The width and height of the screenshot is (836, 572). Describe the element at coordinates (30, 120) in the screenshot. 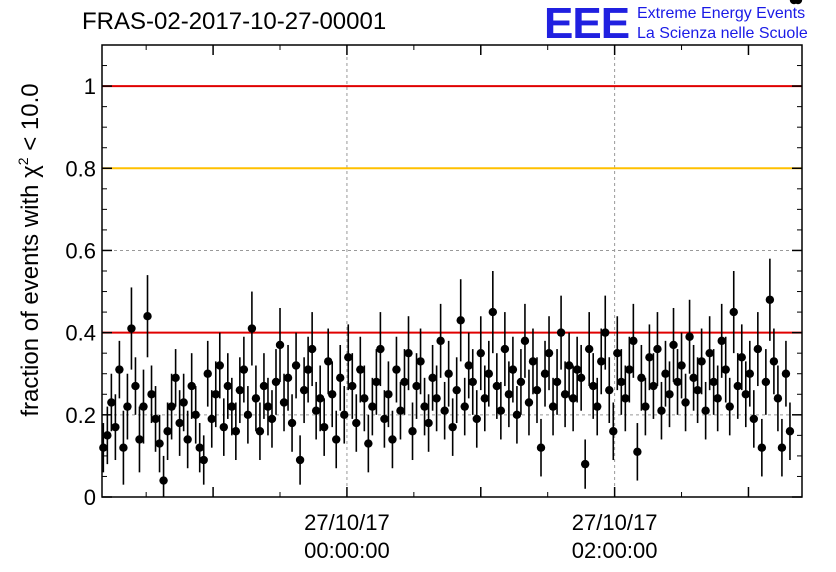

I see `y-axis-label-suffix: < 10.0` at that location.